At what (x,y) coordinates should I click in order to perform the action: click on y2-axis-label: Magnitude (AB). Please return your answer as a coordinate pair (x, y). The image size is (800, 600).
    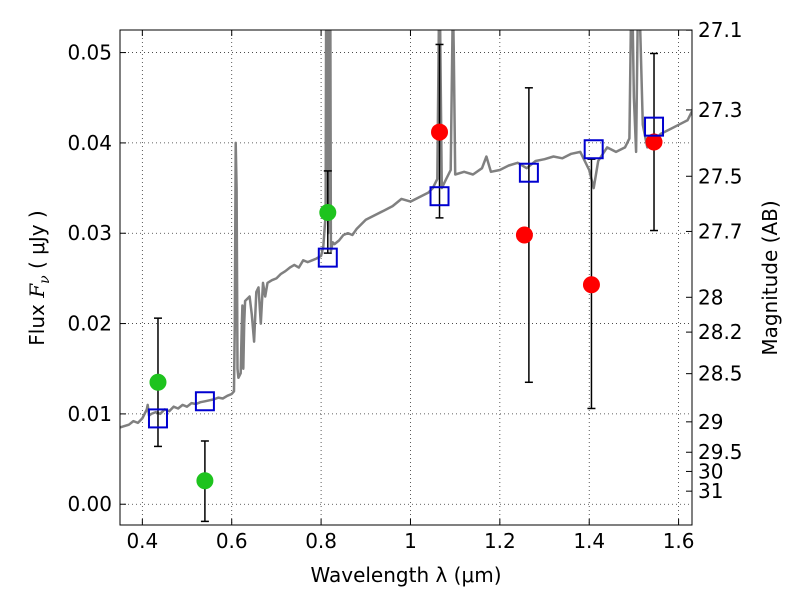
    Looking at the image, I should click on (770, 277).